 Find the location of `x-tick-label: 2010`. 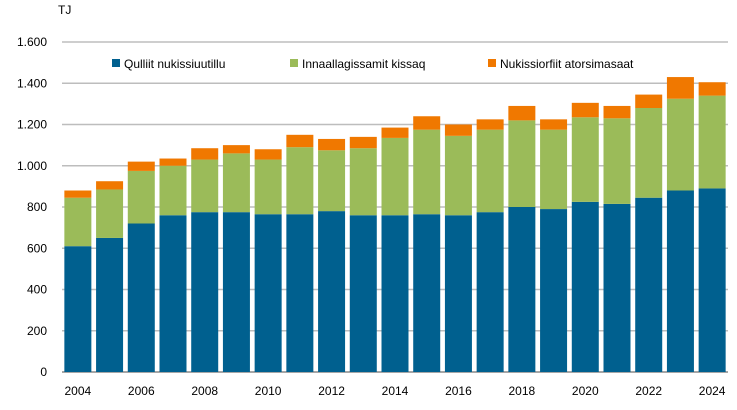

x-tick-label: 2010 is located at coordinates (268, 391).